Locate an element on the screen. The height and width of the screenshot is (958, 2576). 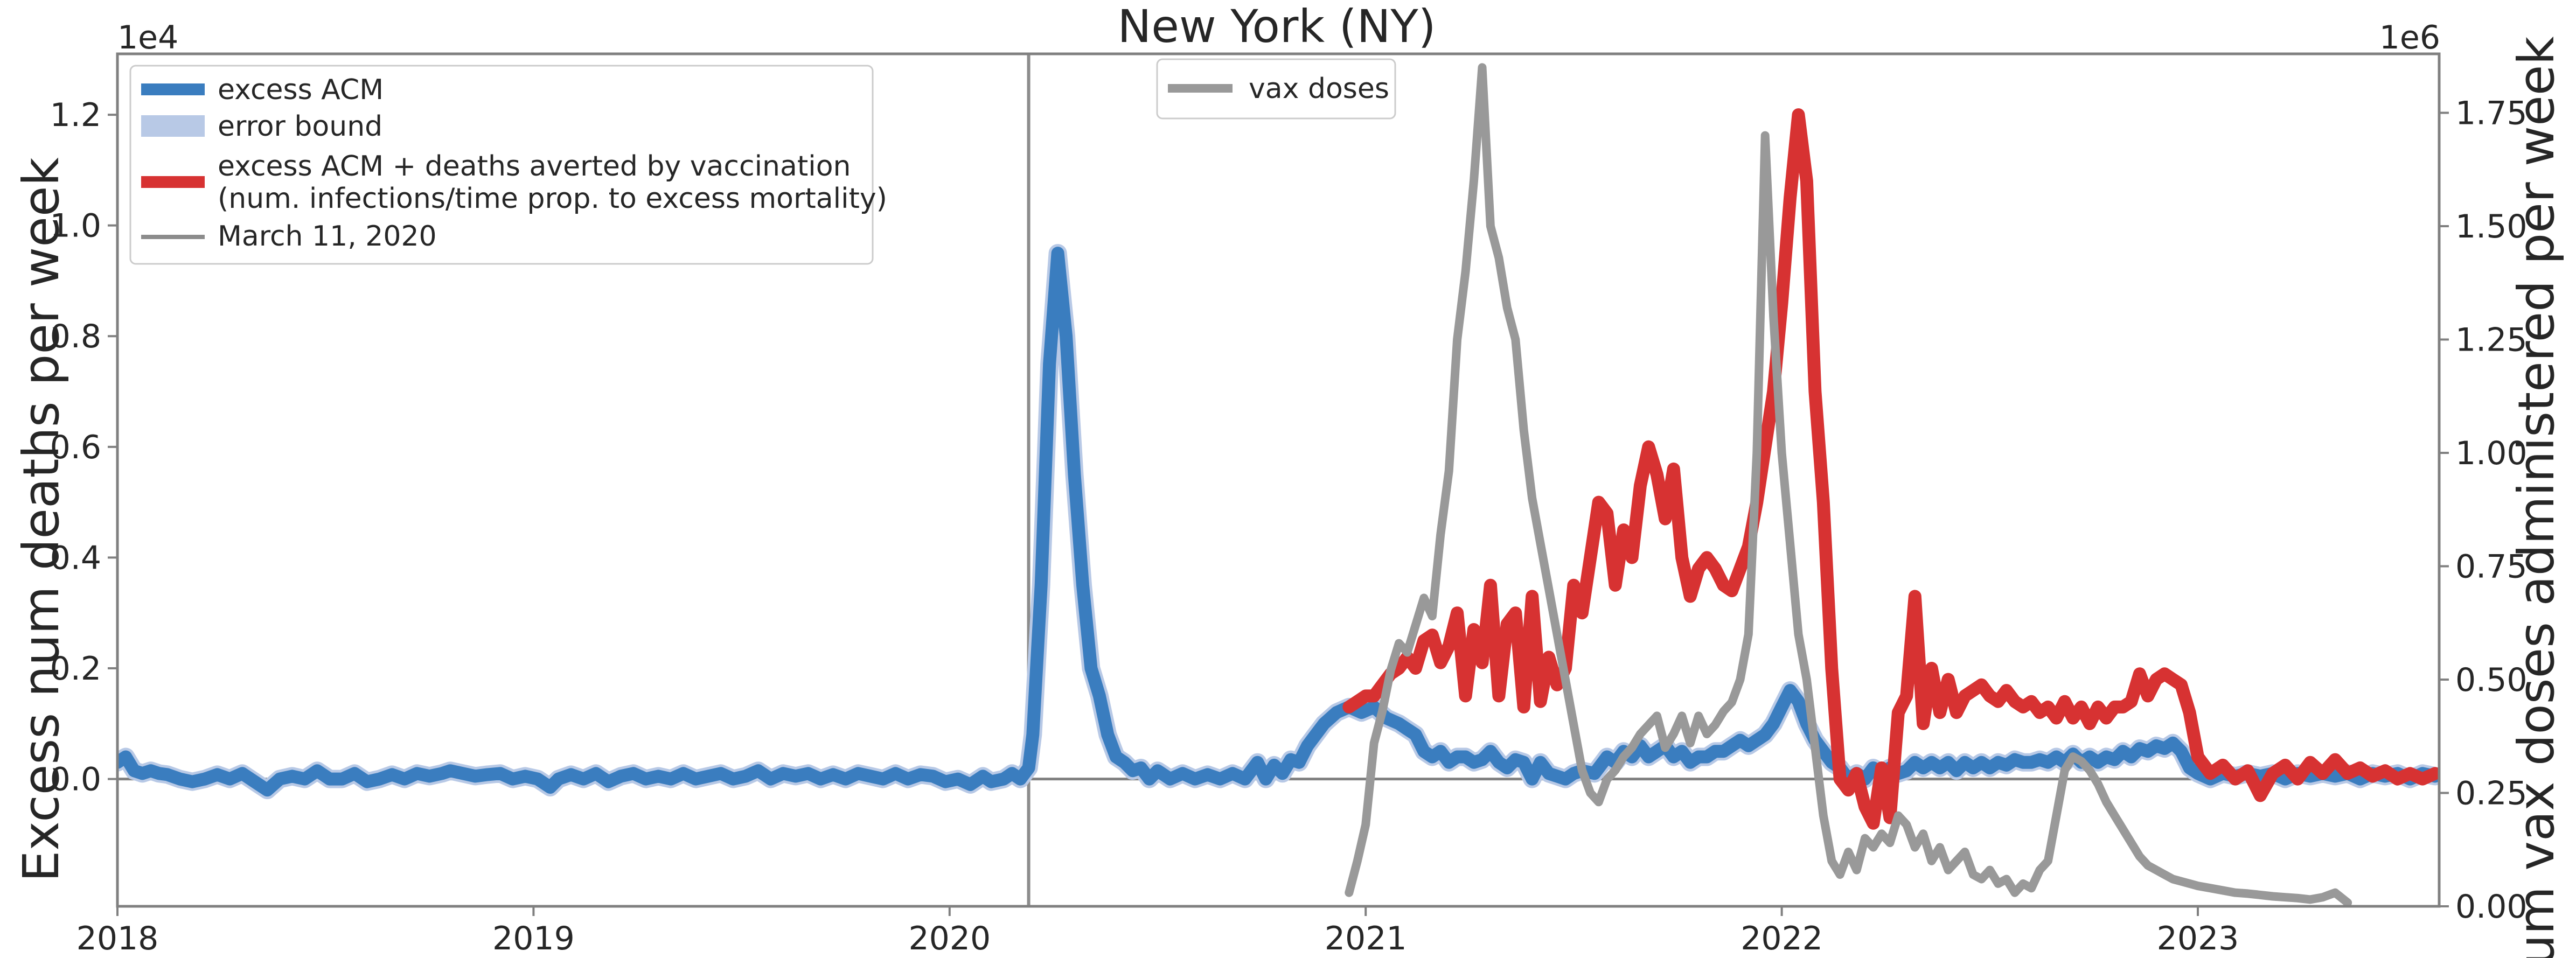
left-y-tick-label: 1.2 is located at coordinates (76, 115).